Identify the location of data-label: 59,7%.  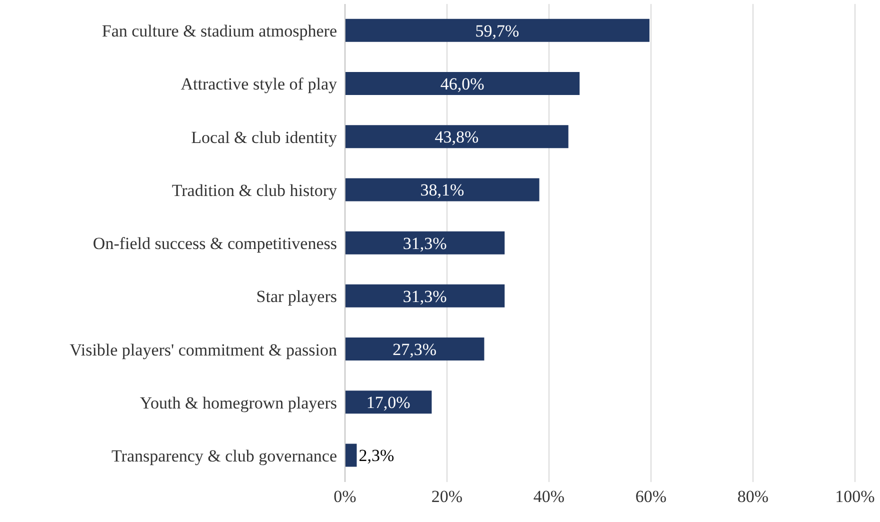
(497, 30).